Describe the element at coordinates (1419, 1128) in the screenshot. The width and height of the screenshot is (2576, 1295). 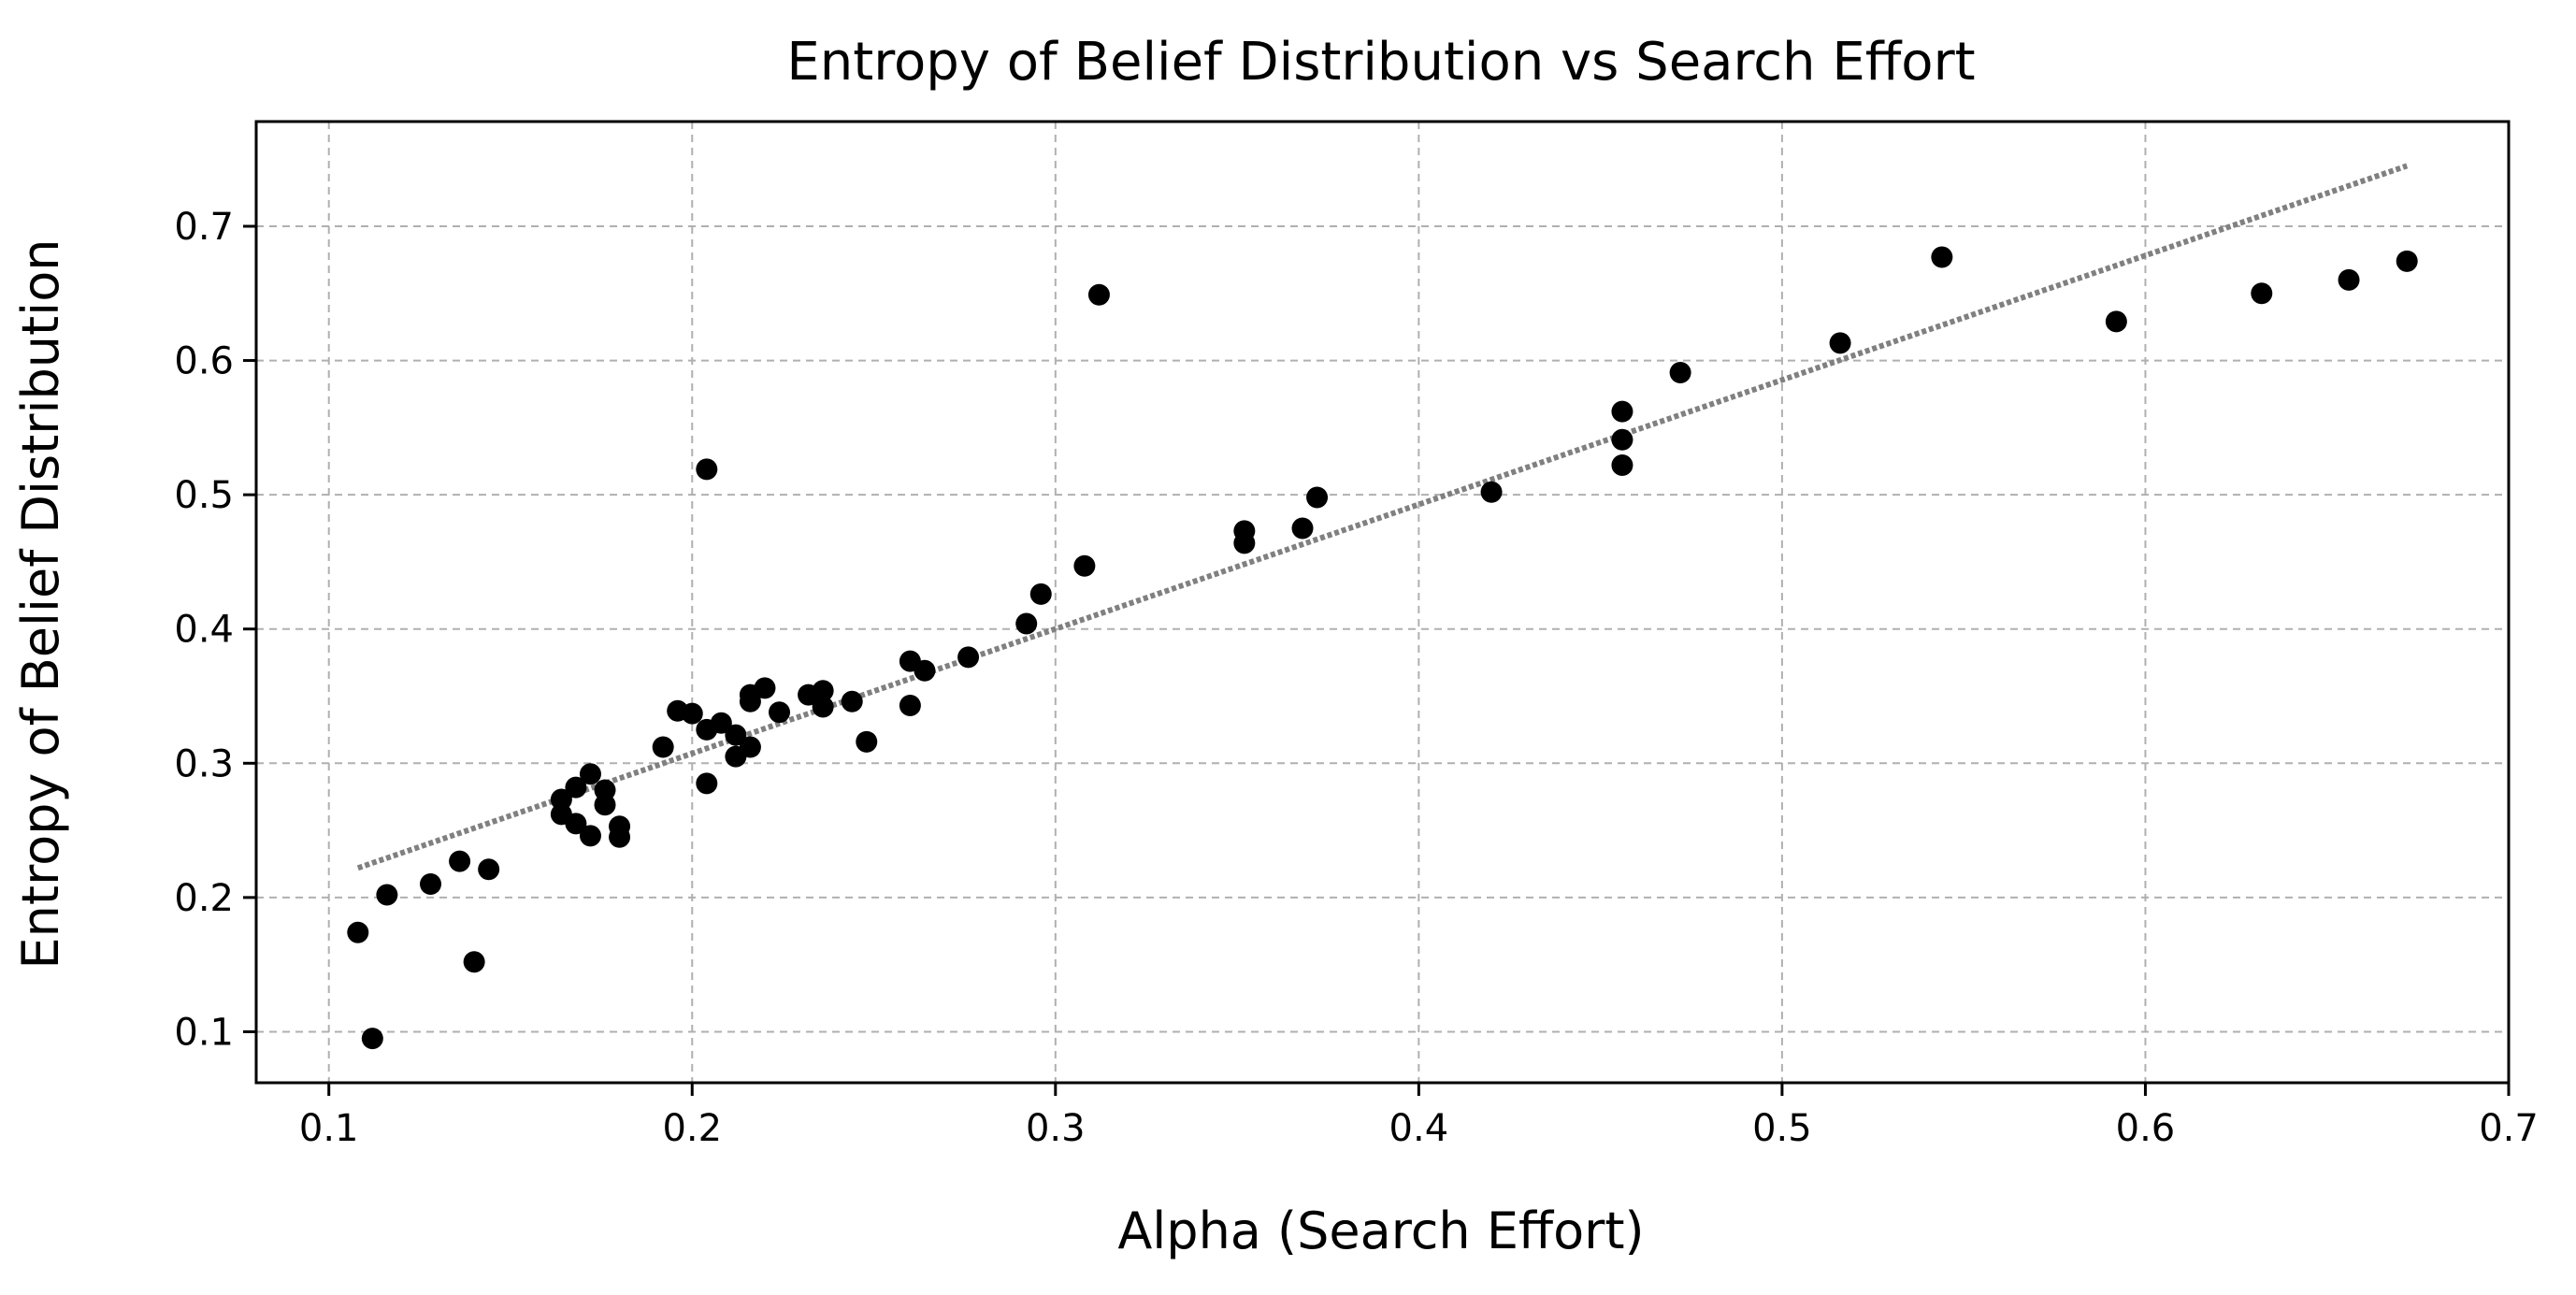
I see `x-tick-label: 0.4` at that location.